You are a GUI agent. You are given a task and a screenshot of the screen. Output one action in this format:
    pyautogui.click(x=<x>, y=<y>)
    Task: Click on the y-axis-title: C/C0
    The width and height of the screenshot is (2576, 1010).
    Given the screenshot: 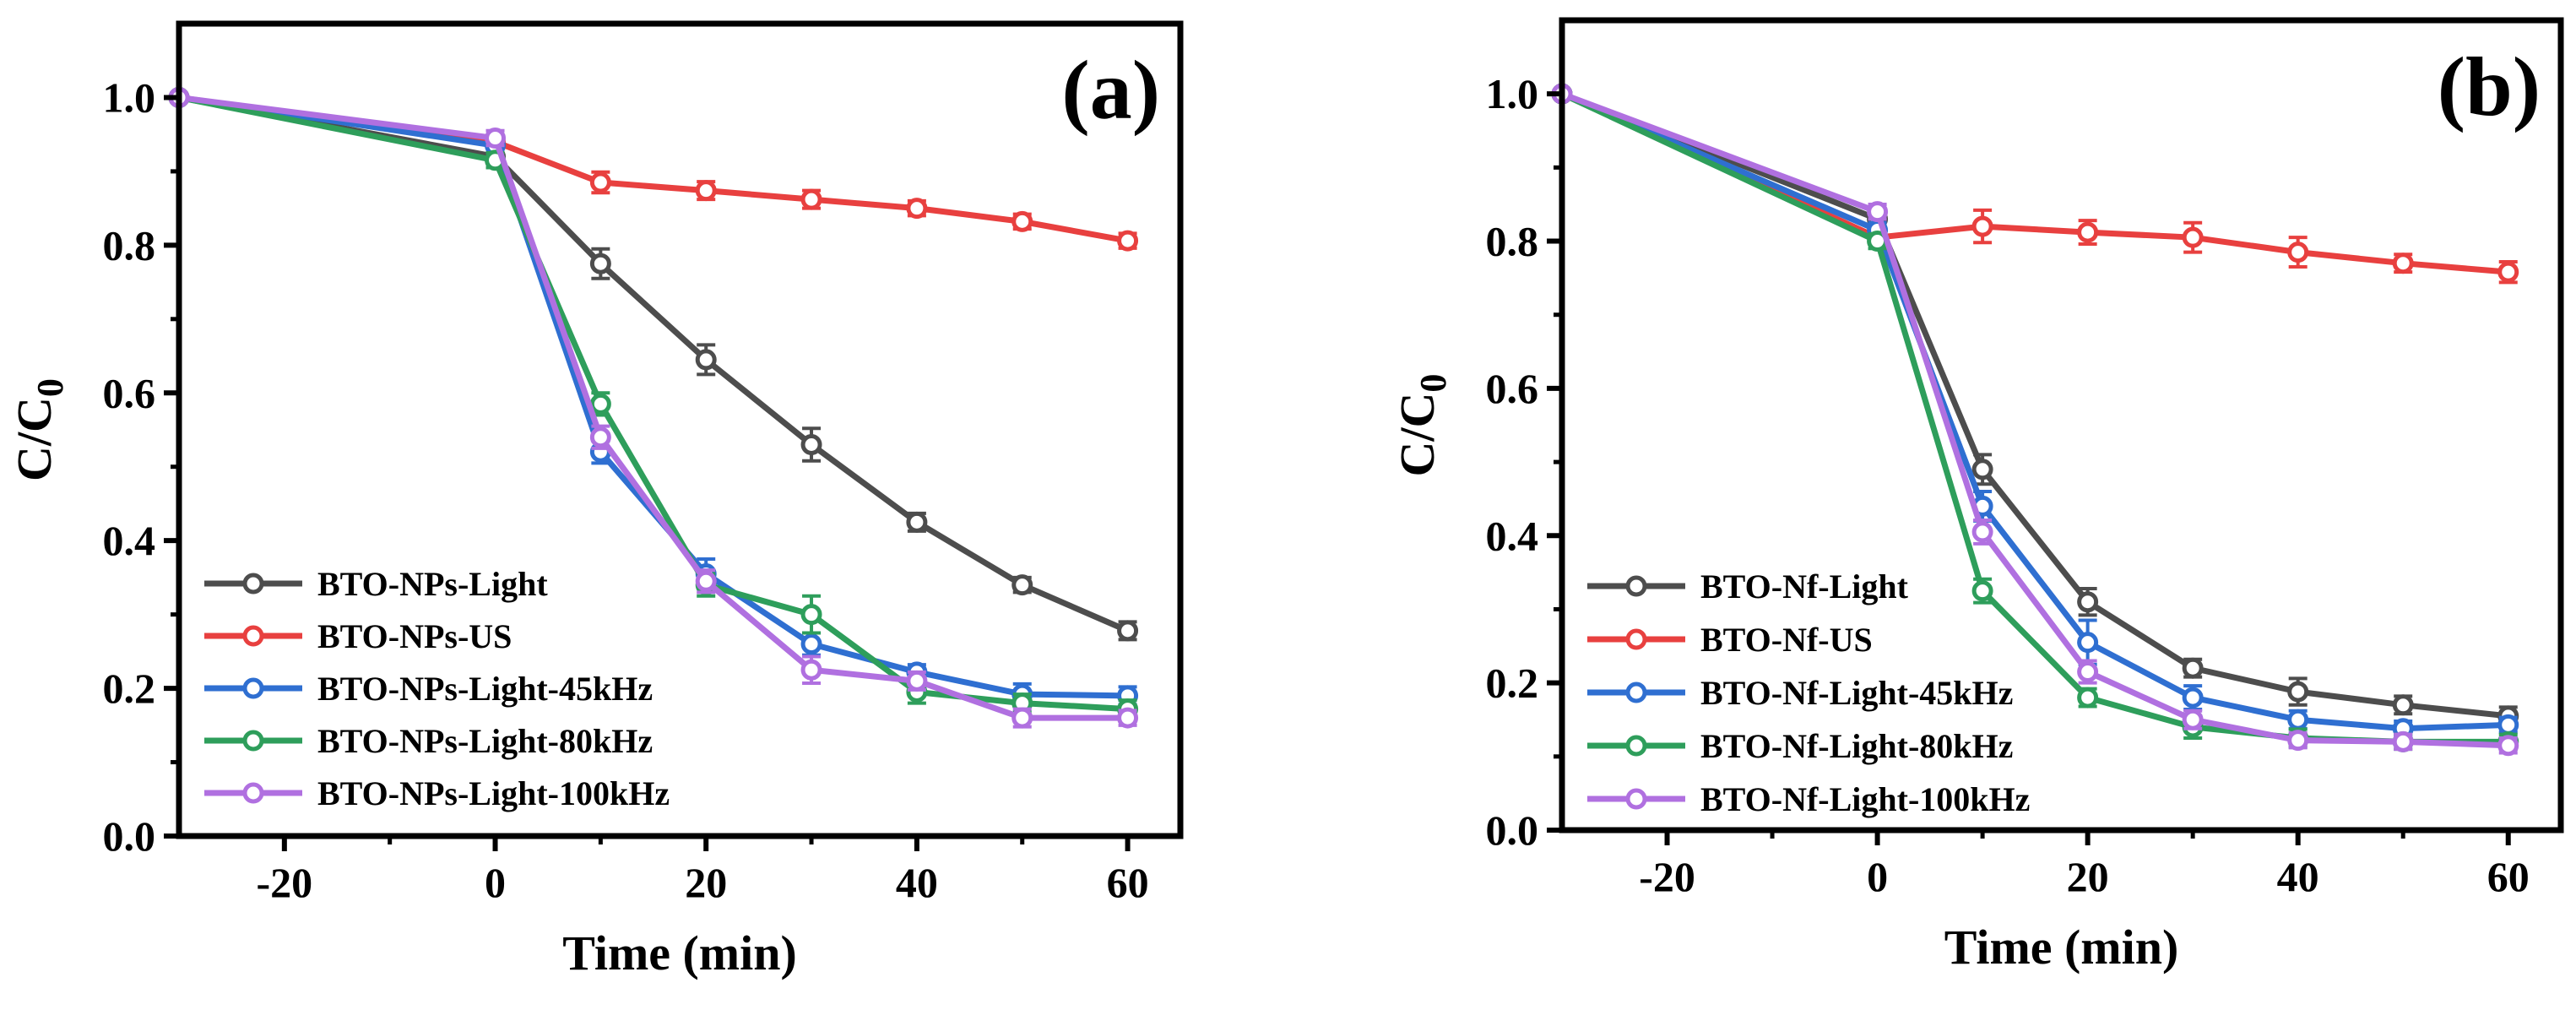 What is the action you would take?
    pyautogui.click(x=39, y=429)
    